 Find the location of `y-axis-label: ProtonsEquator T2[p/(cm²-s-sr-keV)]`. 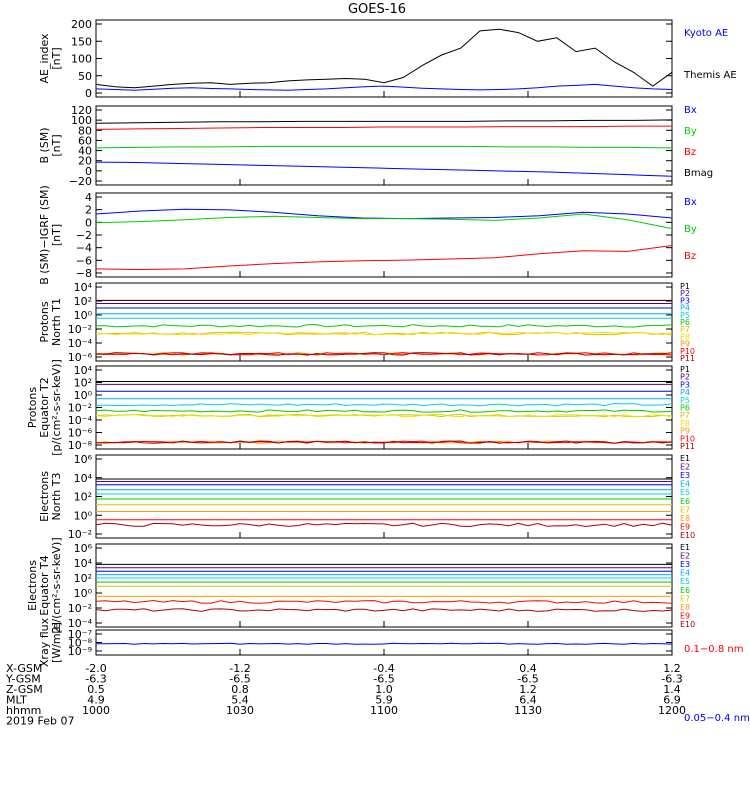

y-axis-label: ProtonsEquator T2[p/(cm²-s-sr-keV)] is located at coordinates (44, 407).